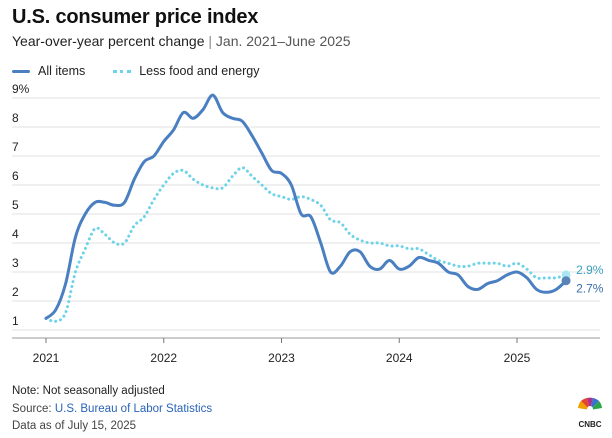 This screenshot has height=438, width=612. Describe the element at coordinates (15, 321) in the screenshot. I see `y-tick-label-1: 1` at that location.